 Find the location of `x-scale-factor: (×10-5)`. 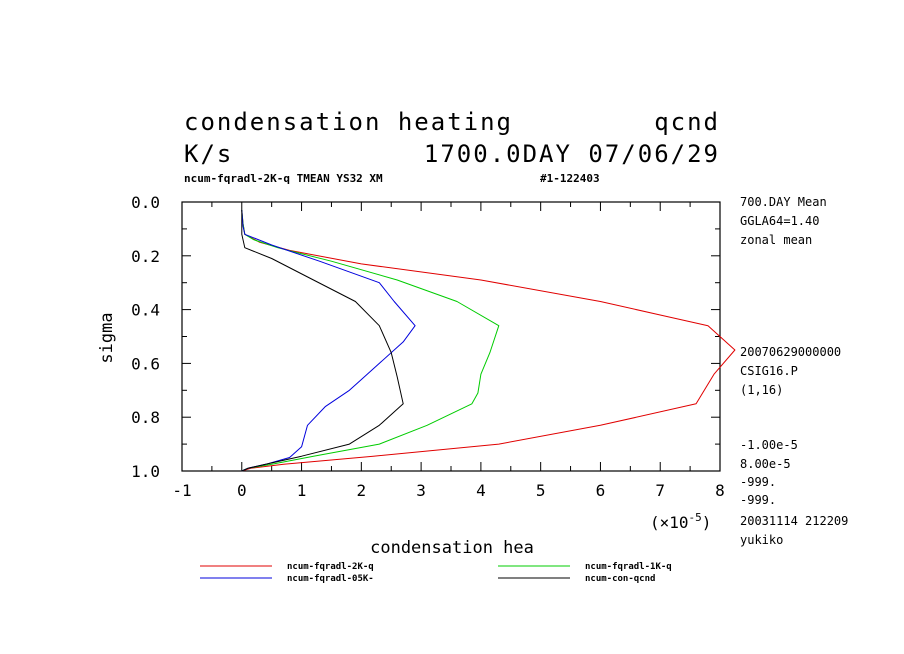

x-scale-factor: (×10-5) is located at coordinates (680, 521).